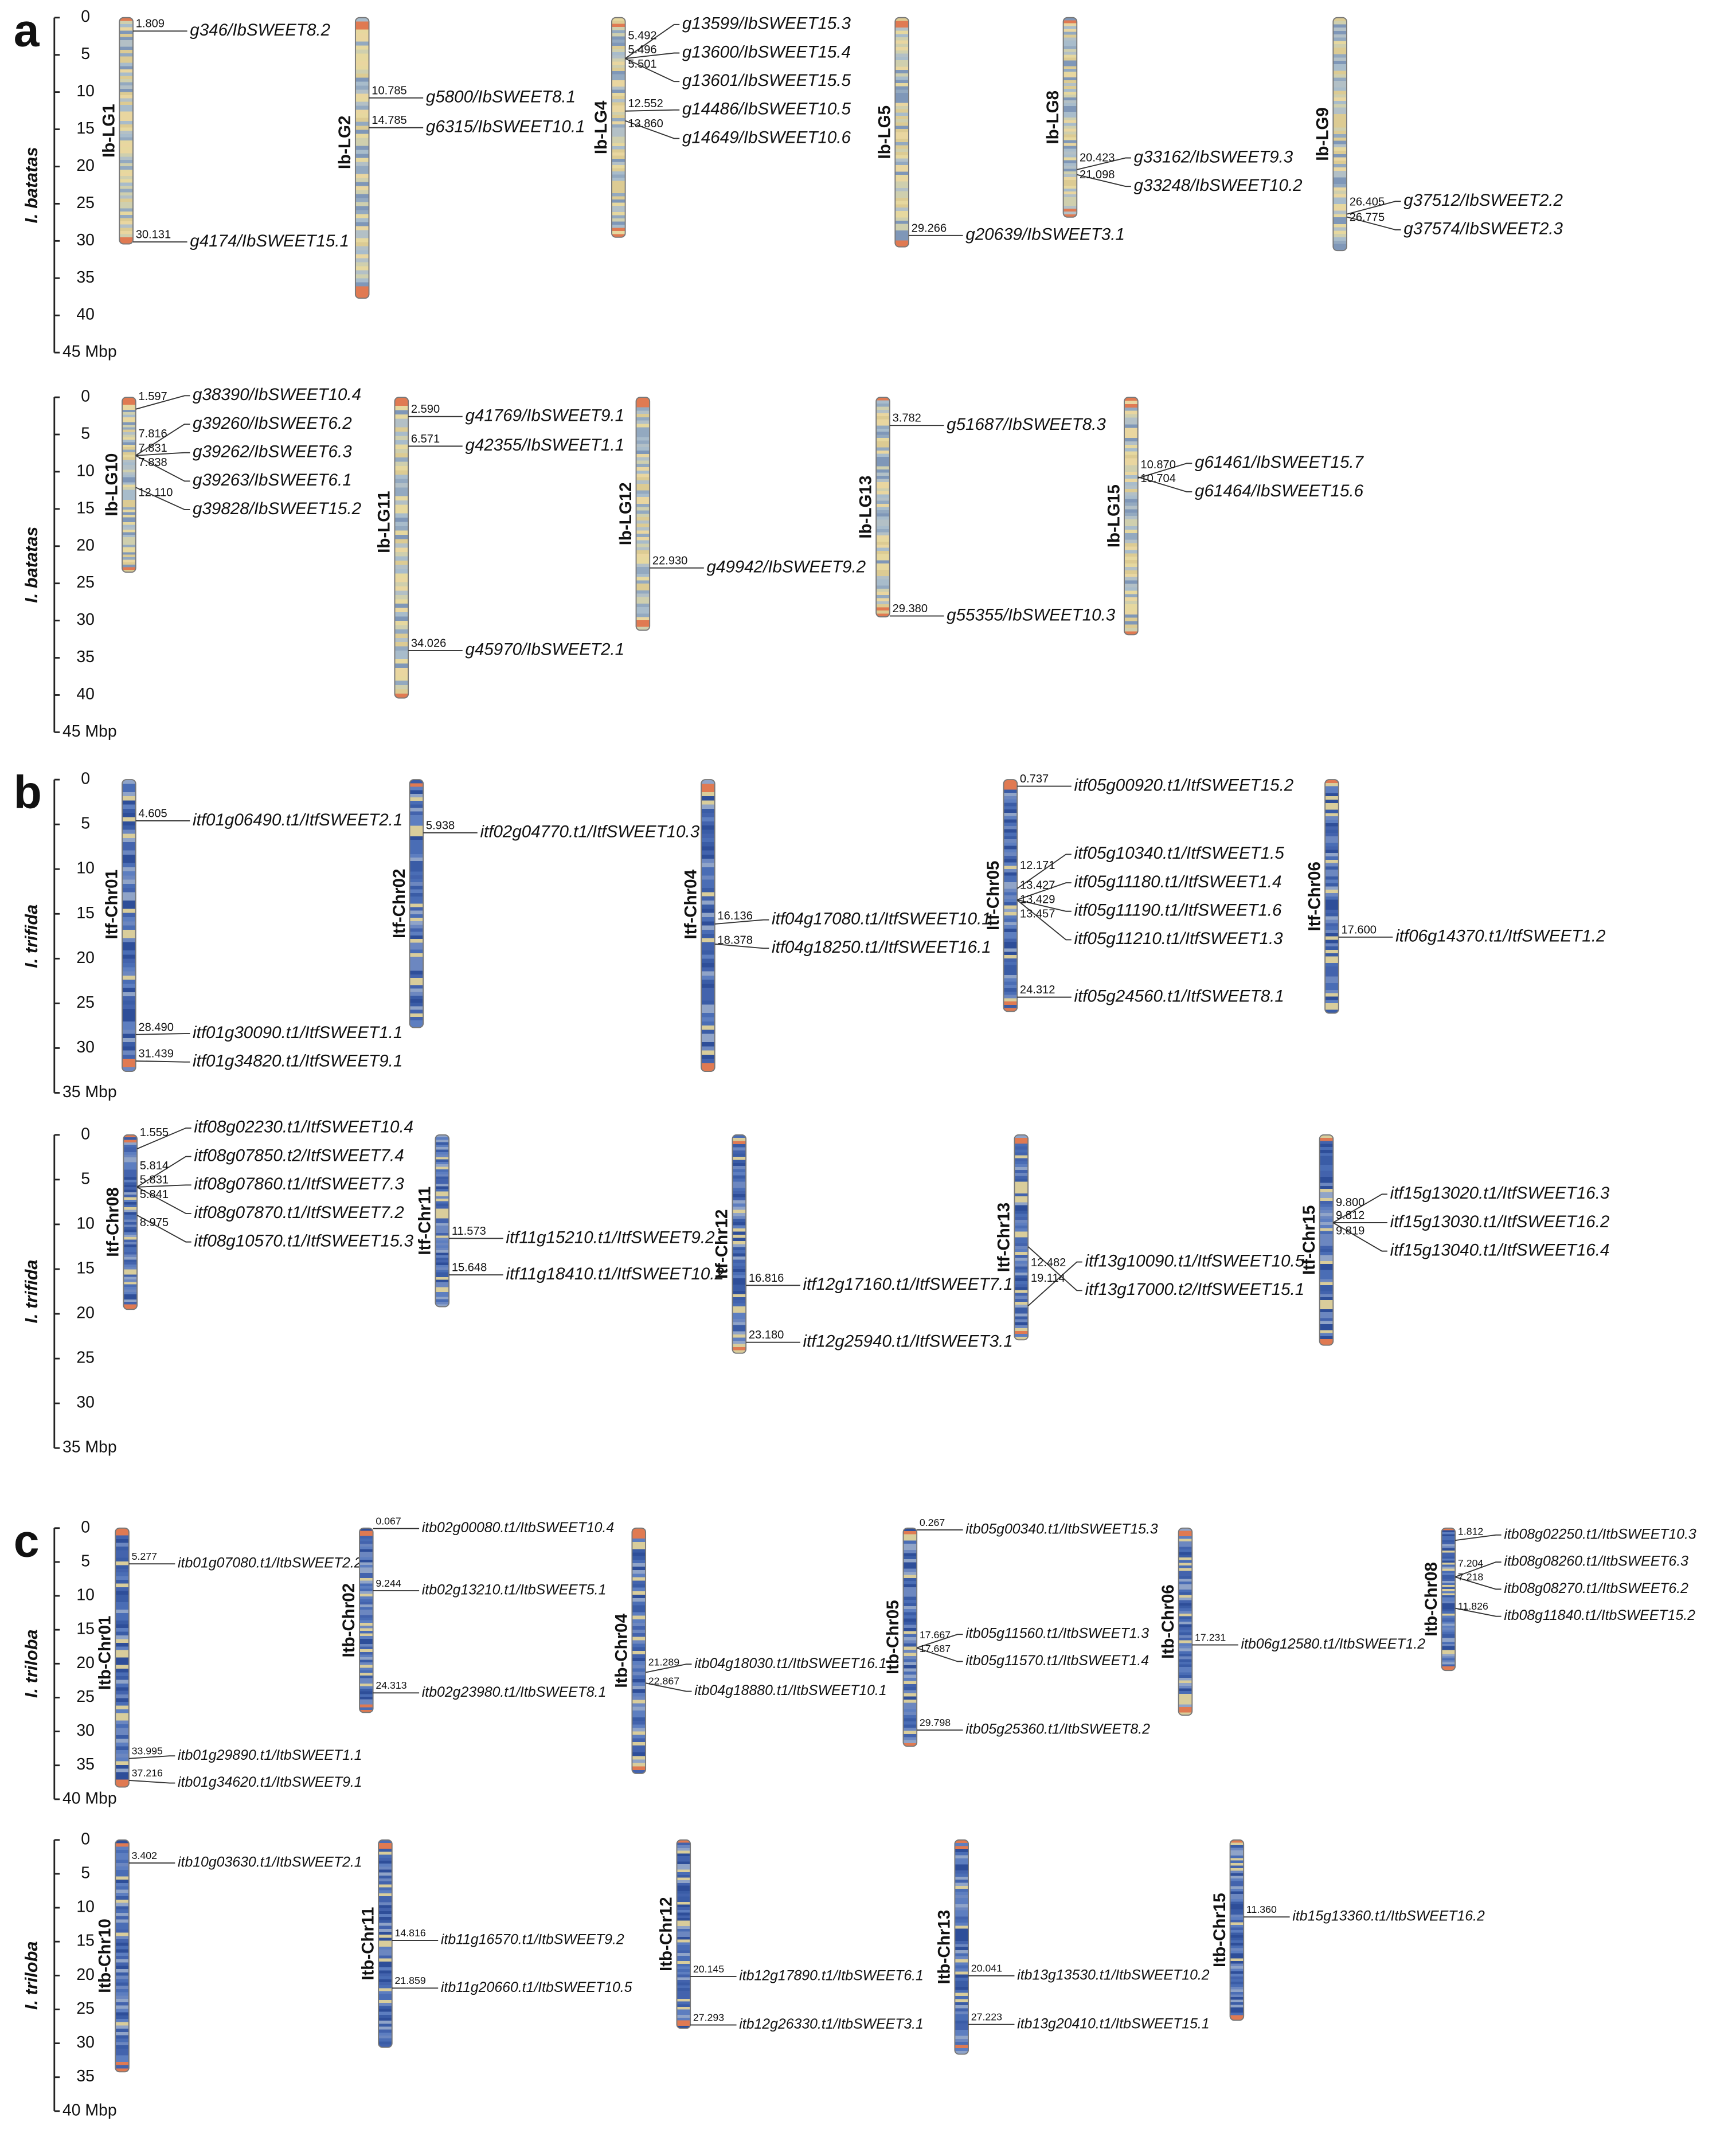 This screenshot has height=2145, width=1736. Describe the element at coordinates (89, 352) in the screenshot. I see `y-tick-label: 45 Mbp` at that location.